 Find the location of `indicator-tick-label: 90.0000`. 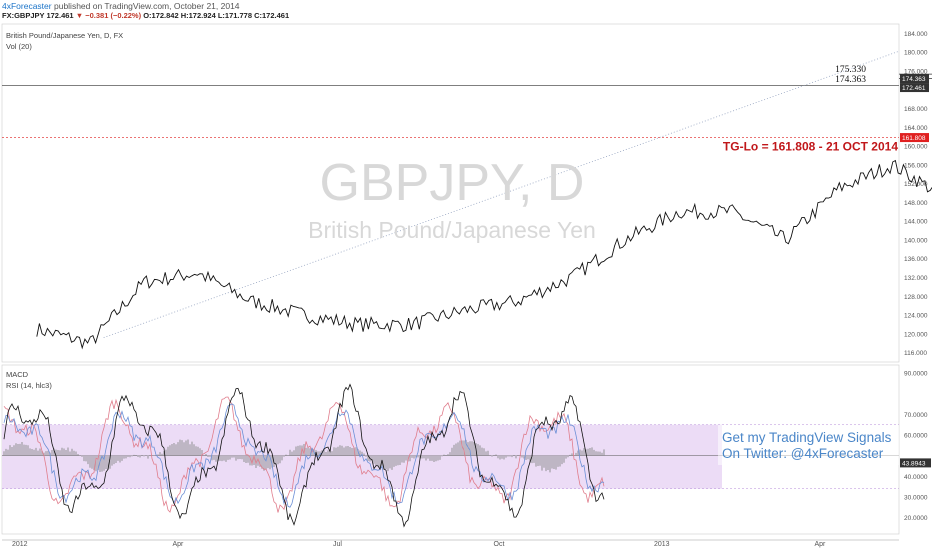

indicator-tick-label: 90.0000 is located at coordinates (916, 374).